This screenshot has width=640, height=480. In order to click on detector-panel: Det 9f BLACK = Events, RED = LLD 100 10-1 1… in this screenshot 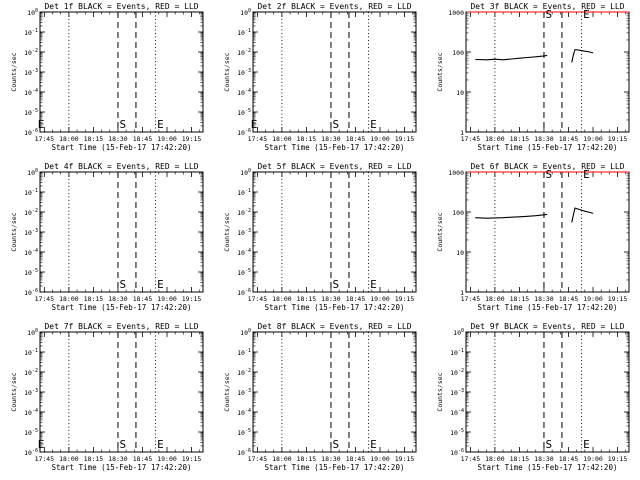, I will do `click(533, 397)`.